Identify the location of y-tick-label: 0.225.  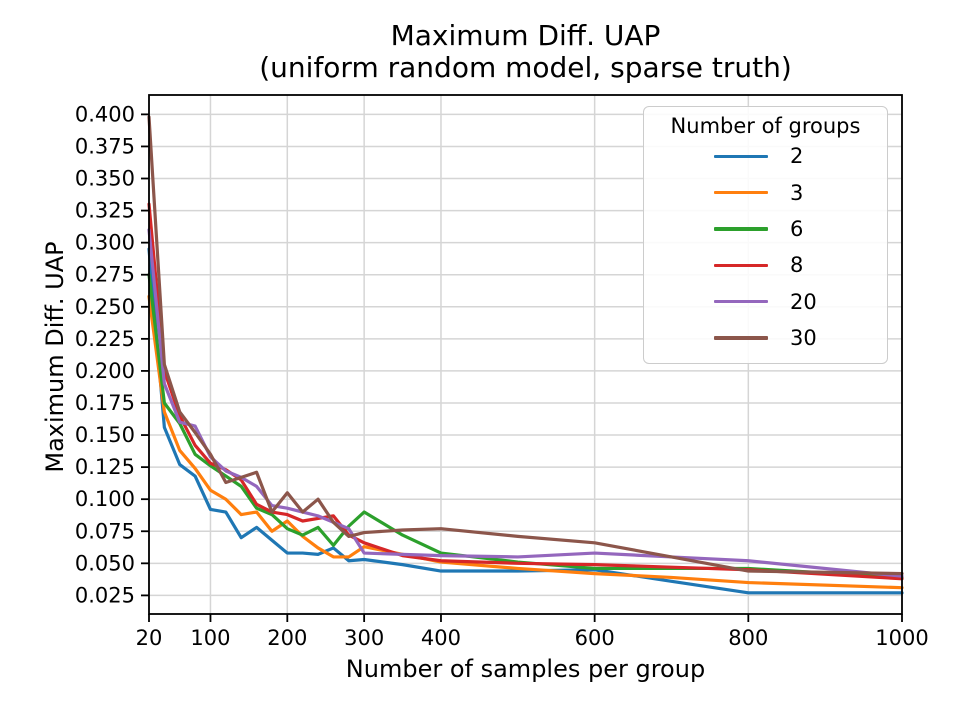
(105, 339).